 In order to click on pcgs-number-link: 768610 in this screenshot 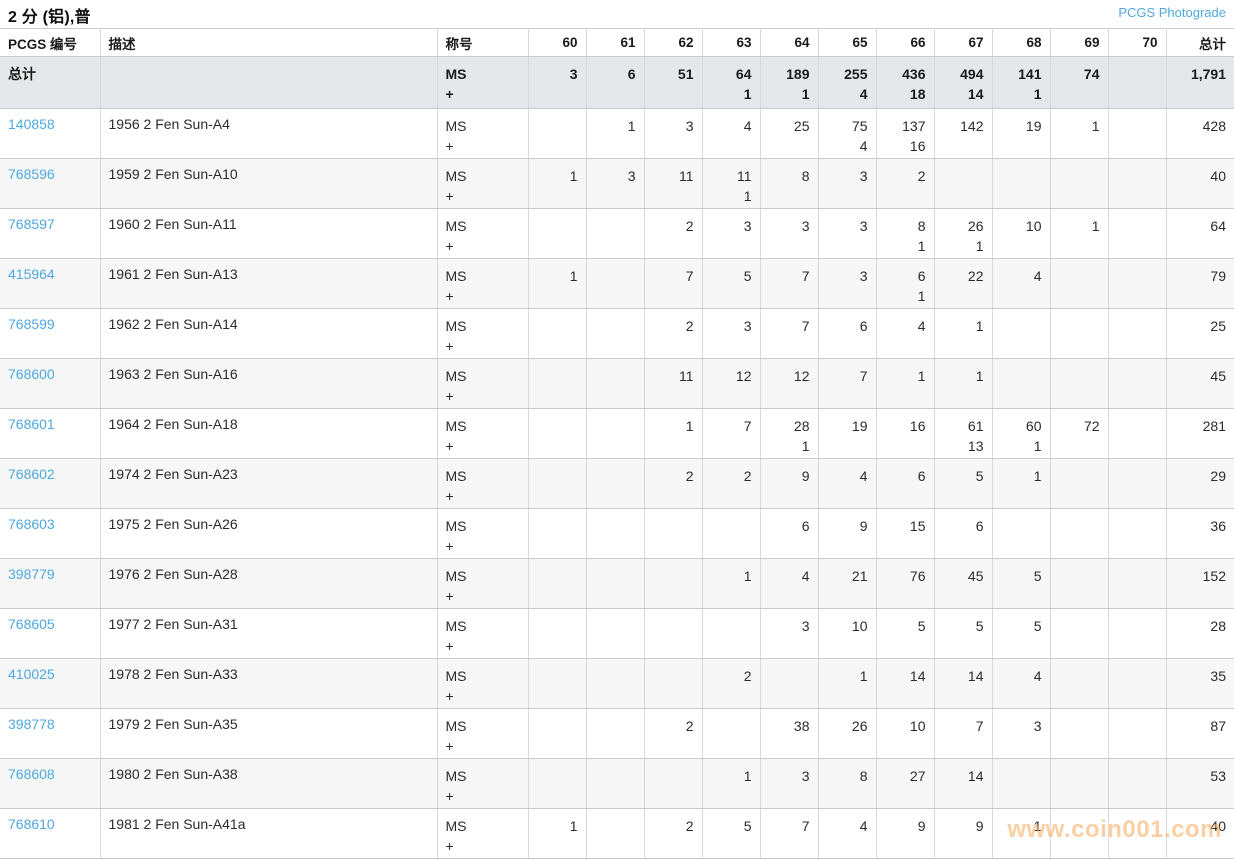, I will do `click(31, 824)`.